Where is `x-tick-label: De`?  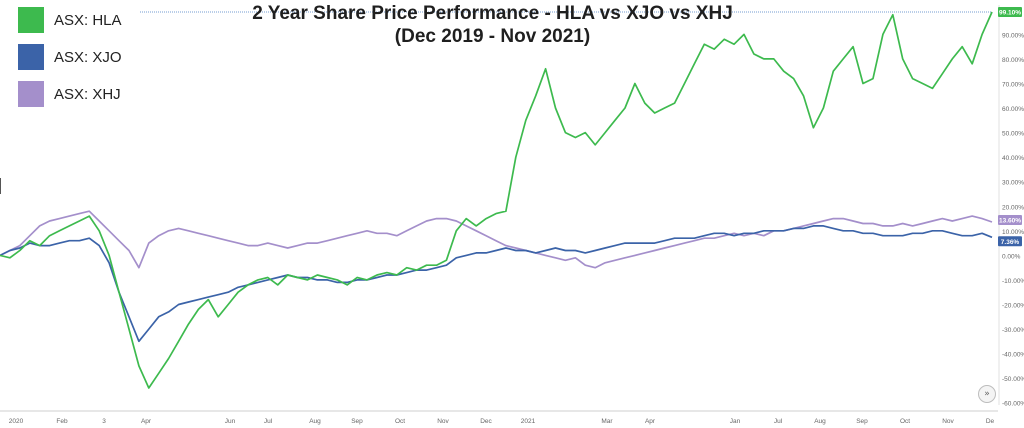 x-tick-label: De is located at coordinates (990, 421).